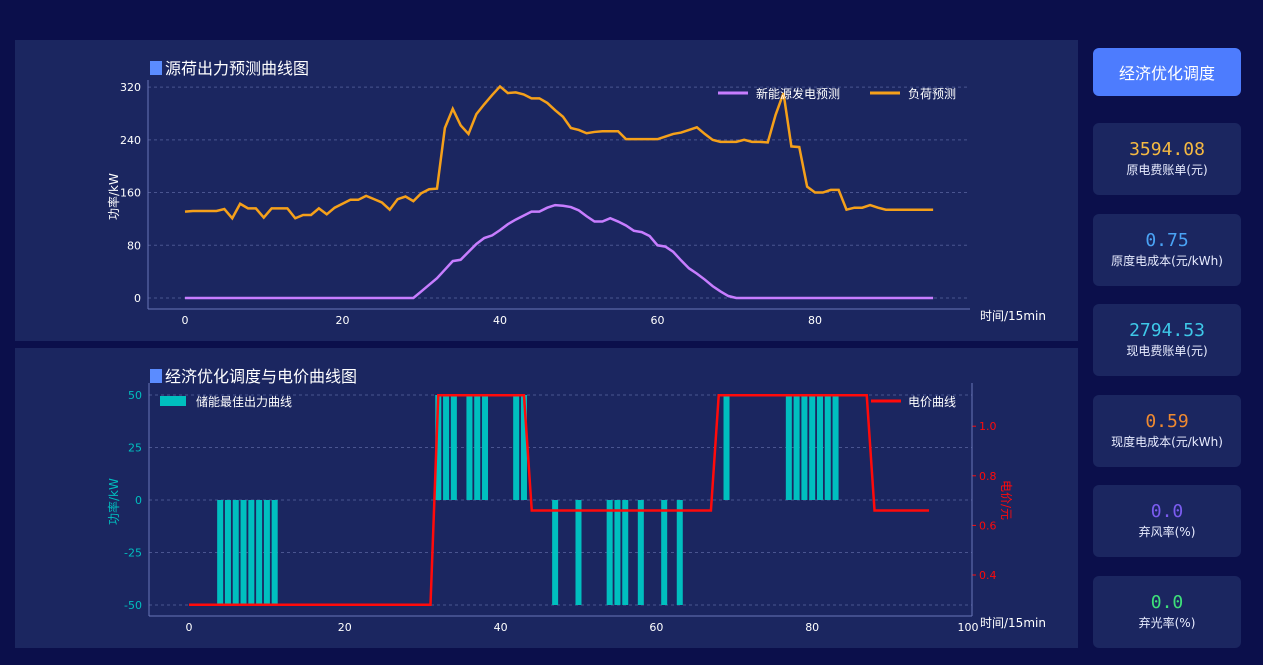 Image resolution: width=1263 pixels, height=665 pixels. Describe the element at coordinates (130, 193) in the screenshot. I see `y-tick-label: 160` at that location.